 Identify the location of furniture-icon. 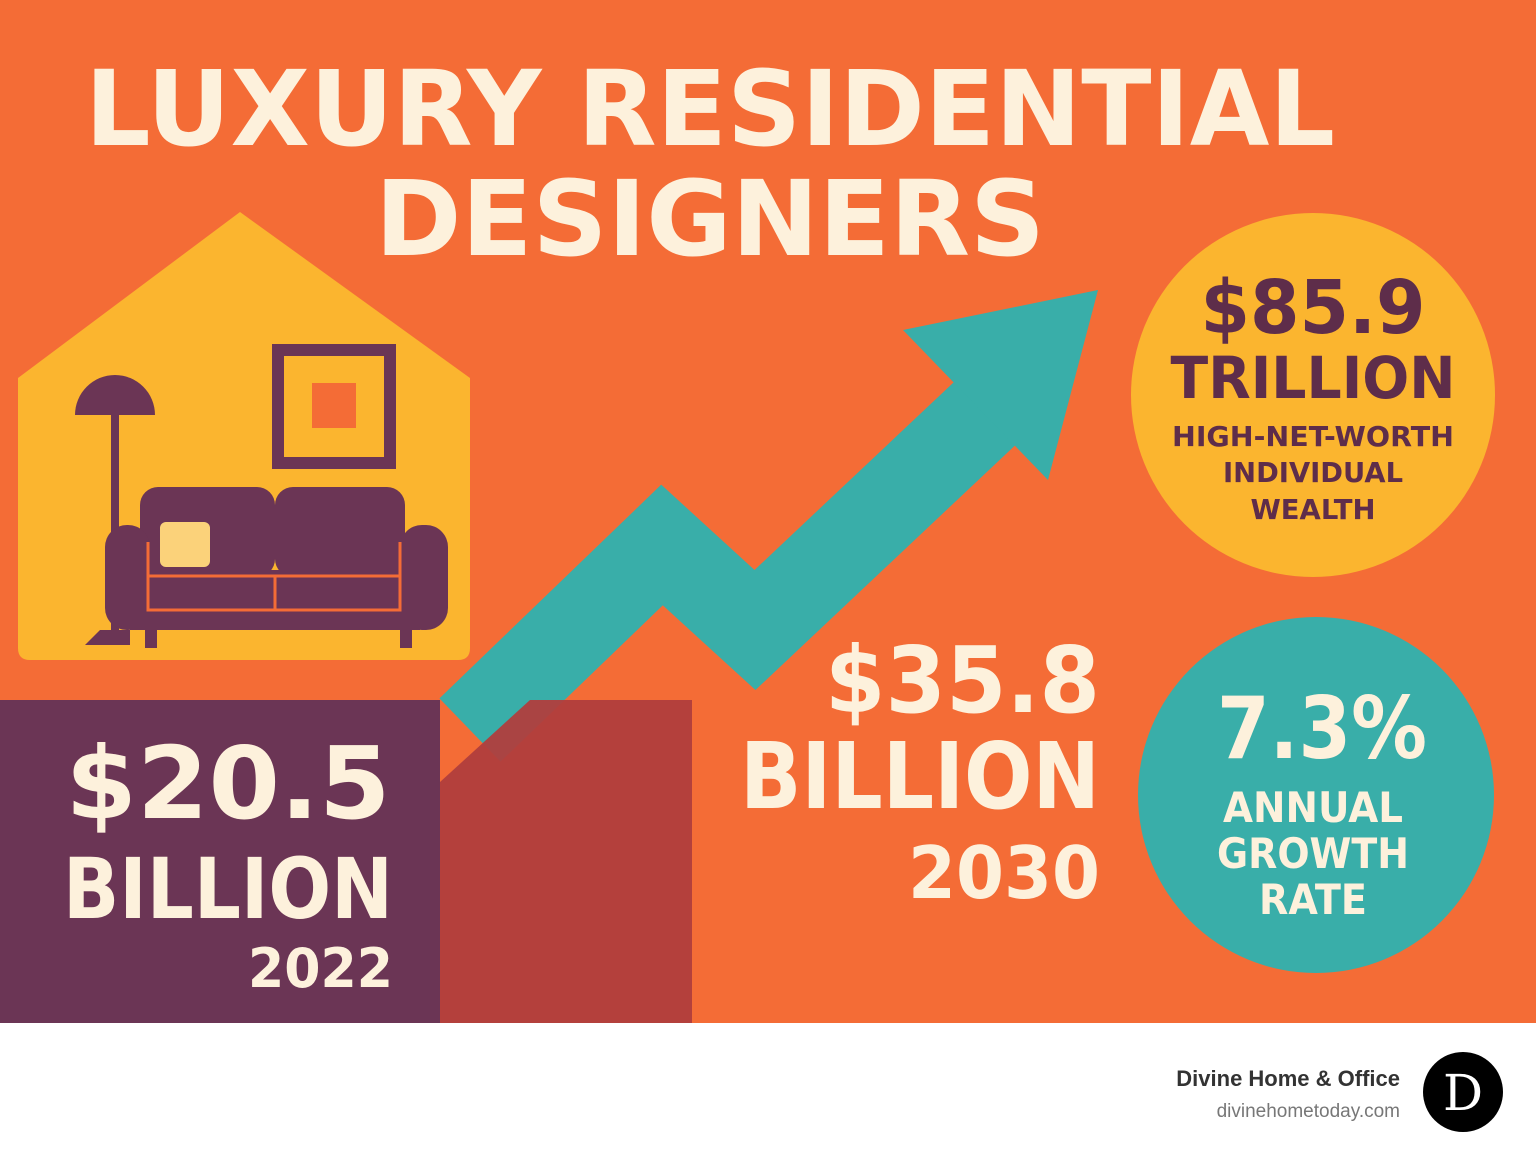
(261, 496).